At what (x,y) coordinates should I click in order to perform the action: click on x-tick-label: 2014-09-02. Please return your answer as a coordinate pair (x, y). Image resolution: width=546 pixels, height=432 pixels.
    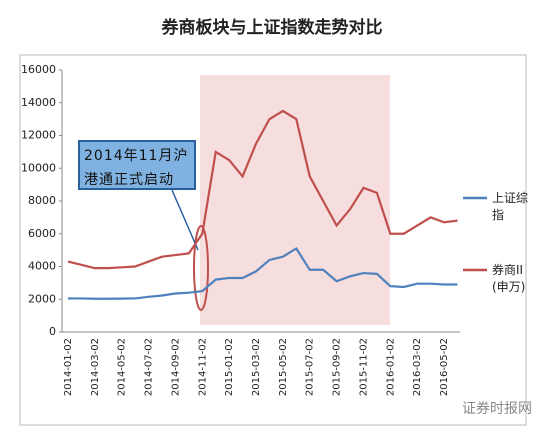
    Looking at the image, I should click on (175, 367).